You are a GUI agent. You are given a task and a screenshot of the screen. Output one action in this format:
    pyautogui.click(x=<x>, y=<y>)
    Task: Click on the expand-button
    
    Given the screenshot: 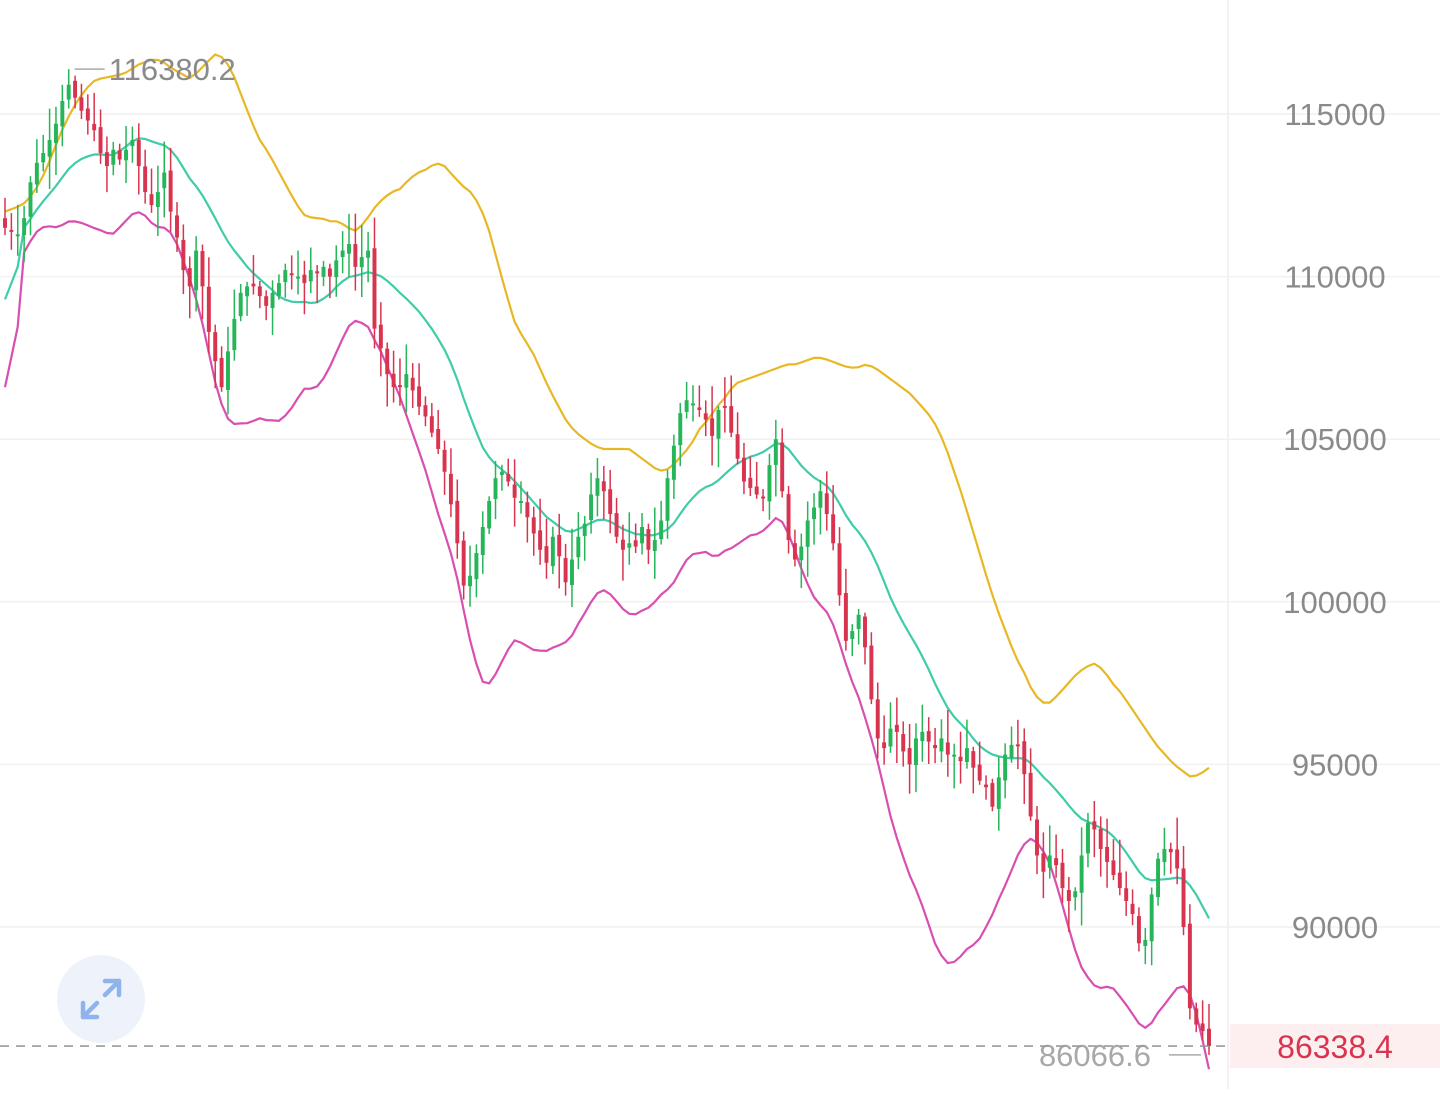 What is the action you would take?
    pyautogui.click(x=101, y=999)
    